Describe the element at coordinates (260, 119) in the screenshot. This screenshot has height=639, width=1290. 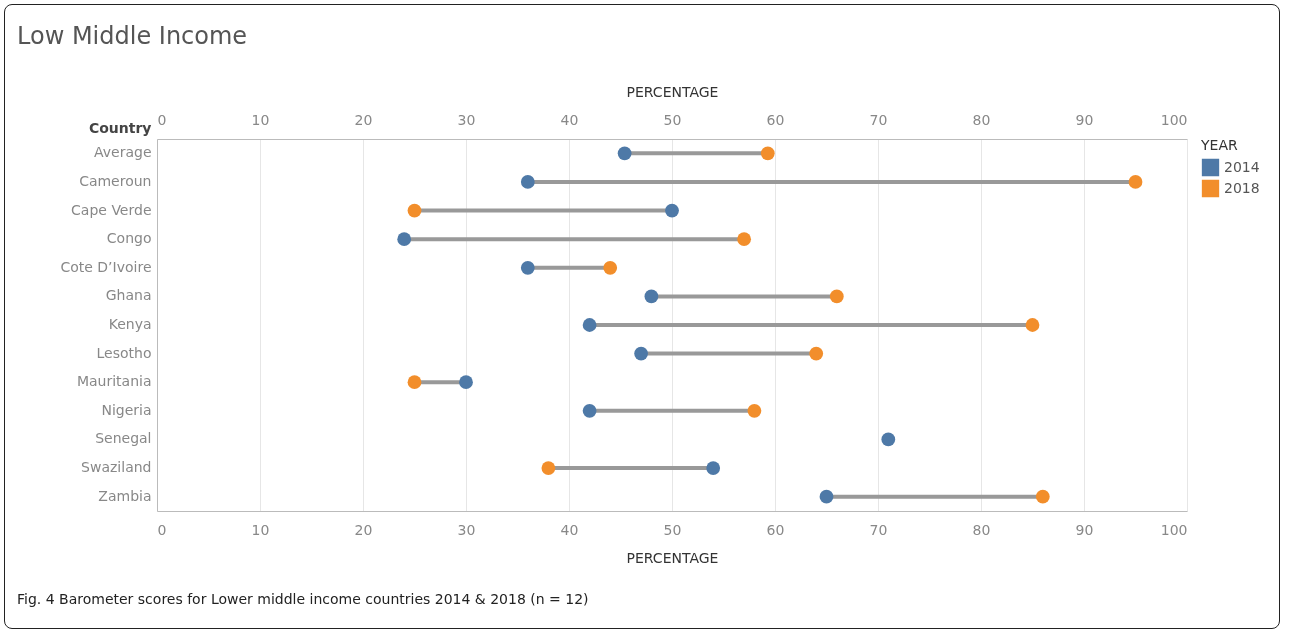
I see `x-tick-label: 10` at that location.